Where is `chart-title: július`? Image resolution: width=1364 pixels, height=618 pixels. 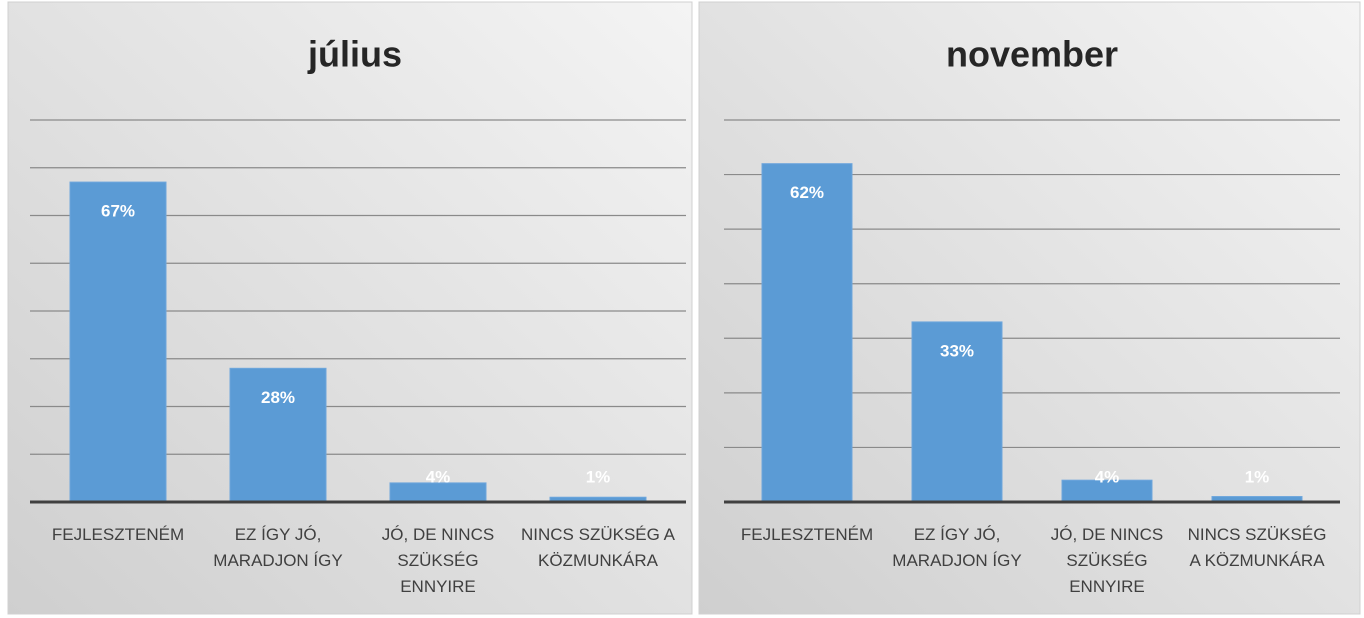
chart-title: július is located at coordinates (354, 54).